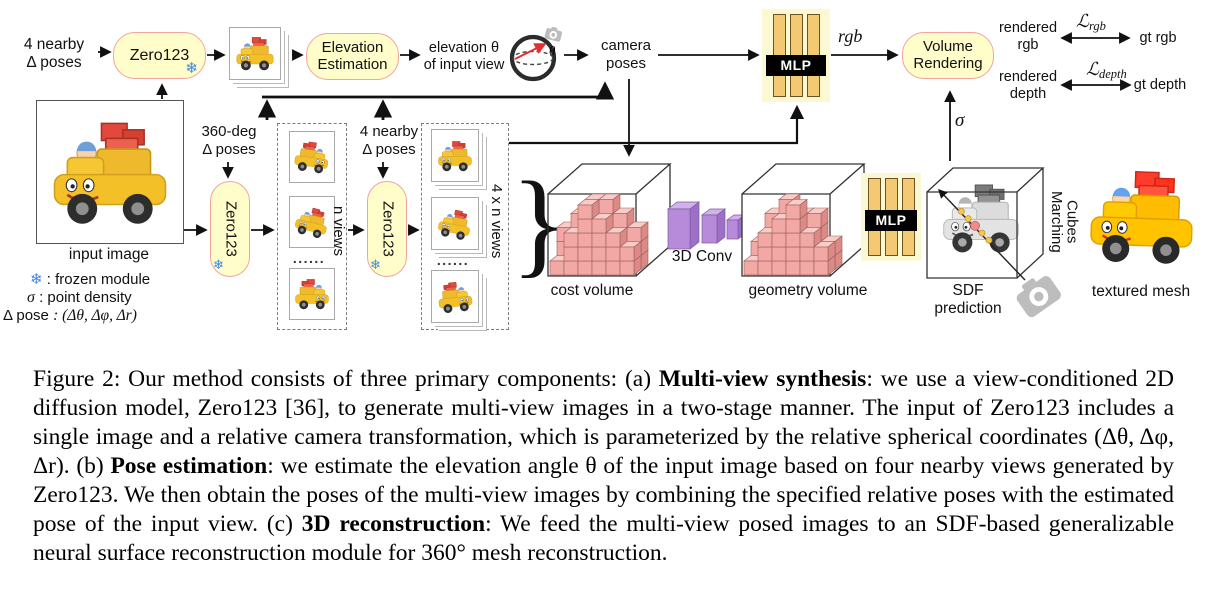 The image size is (1206, 597). I want to click on label-3d-conv: 3D Conv, so click(702, 256).